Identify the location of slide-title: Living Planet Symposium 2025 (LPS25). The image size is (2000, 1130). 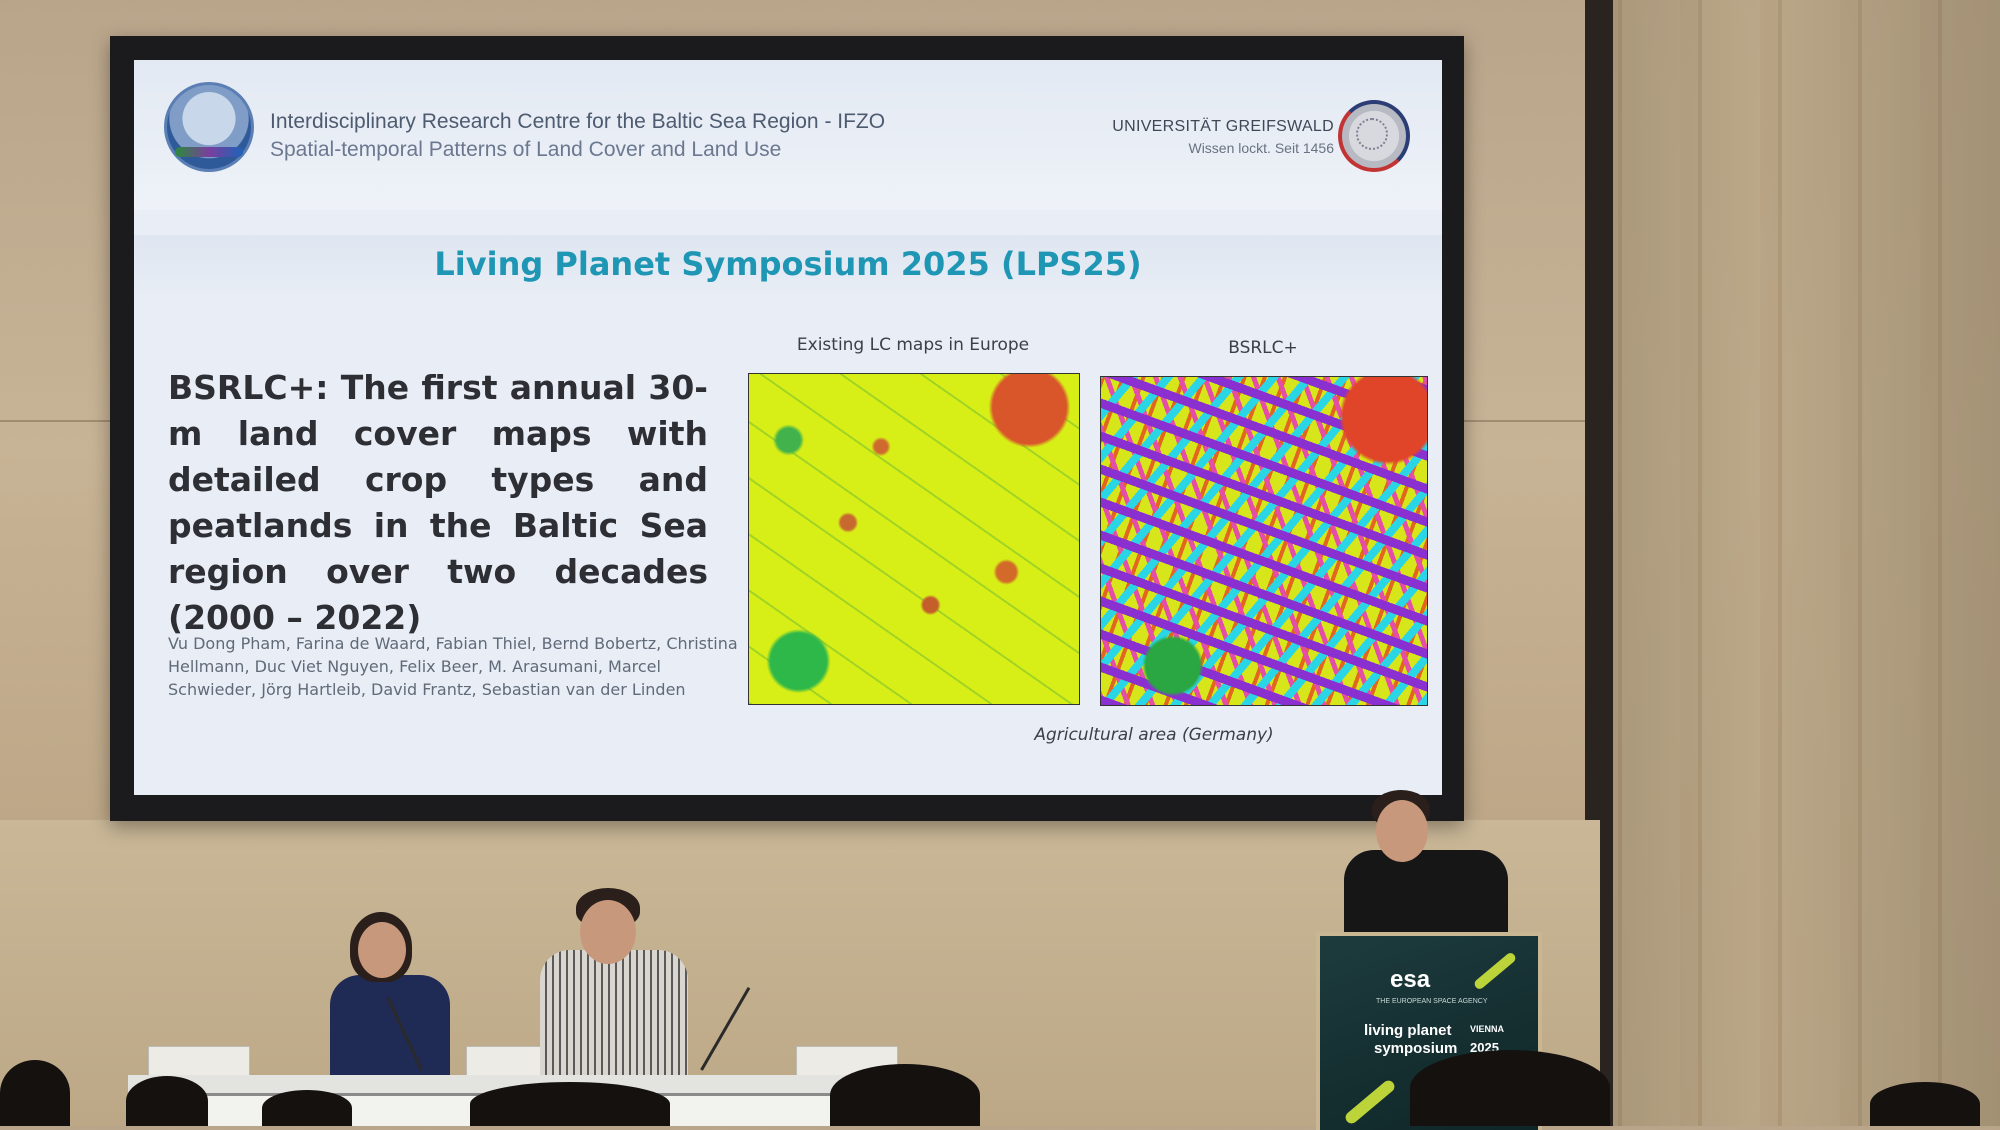
(788, 264).